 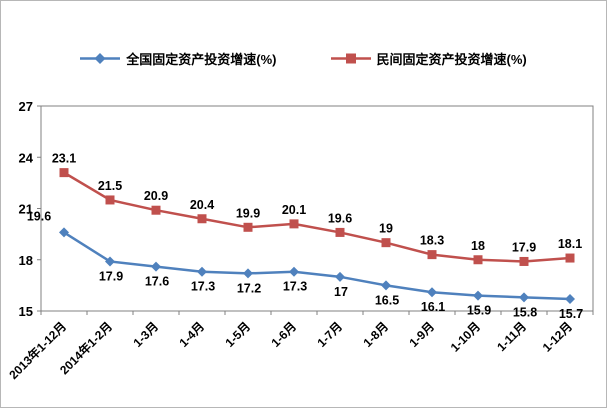 I want to click on data-label: 20.1, so click(x=294, y=210).